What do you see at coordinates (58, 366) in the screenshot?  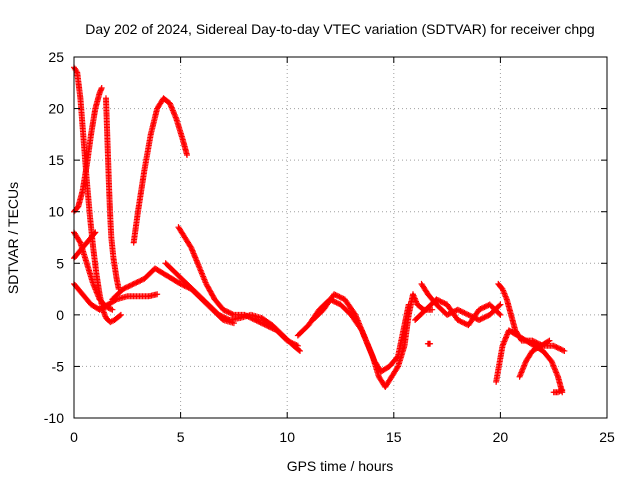 I see `y-tick-label: -5` at bounding box center [58, 366].